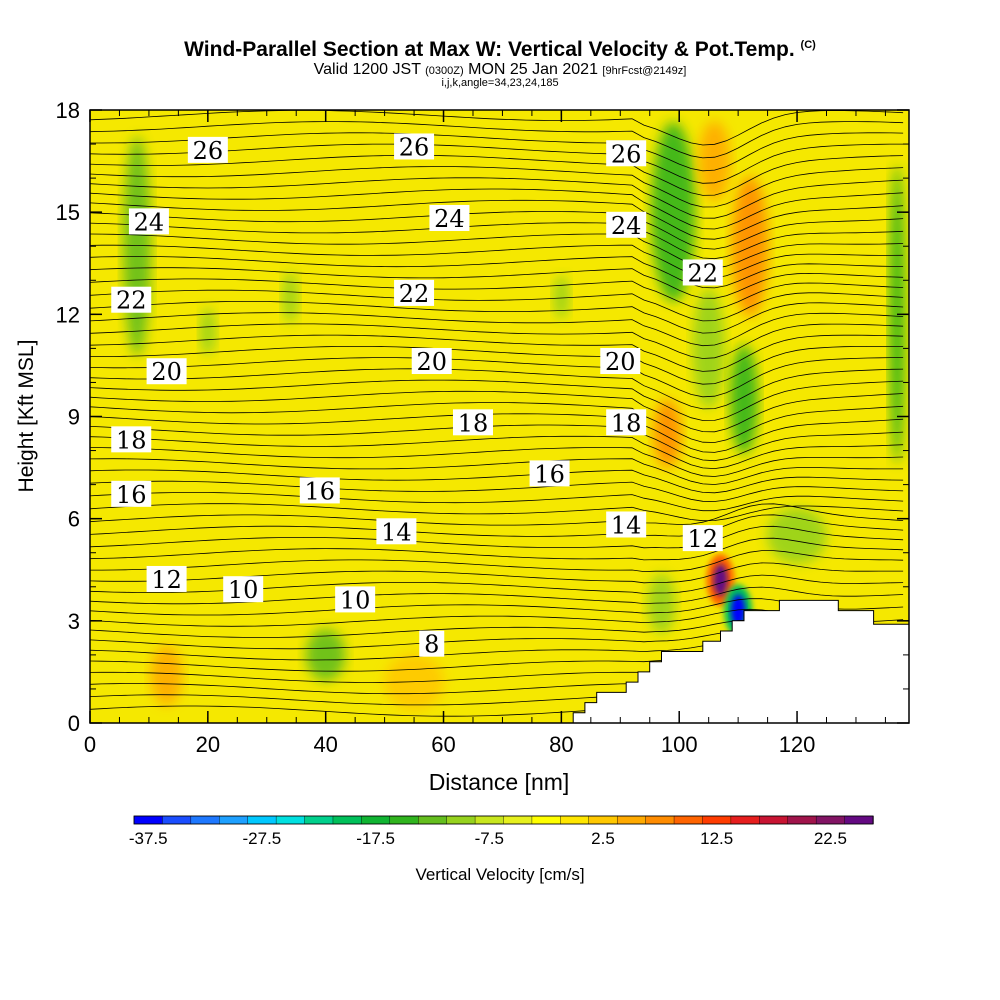  What do you see at coordinates (166, 580) in the screenshot?
I see `contour-label: 12` at bounding box center [166, 580].